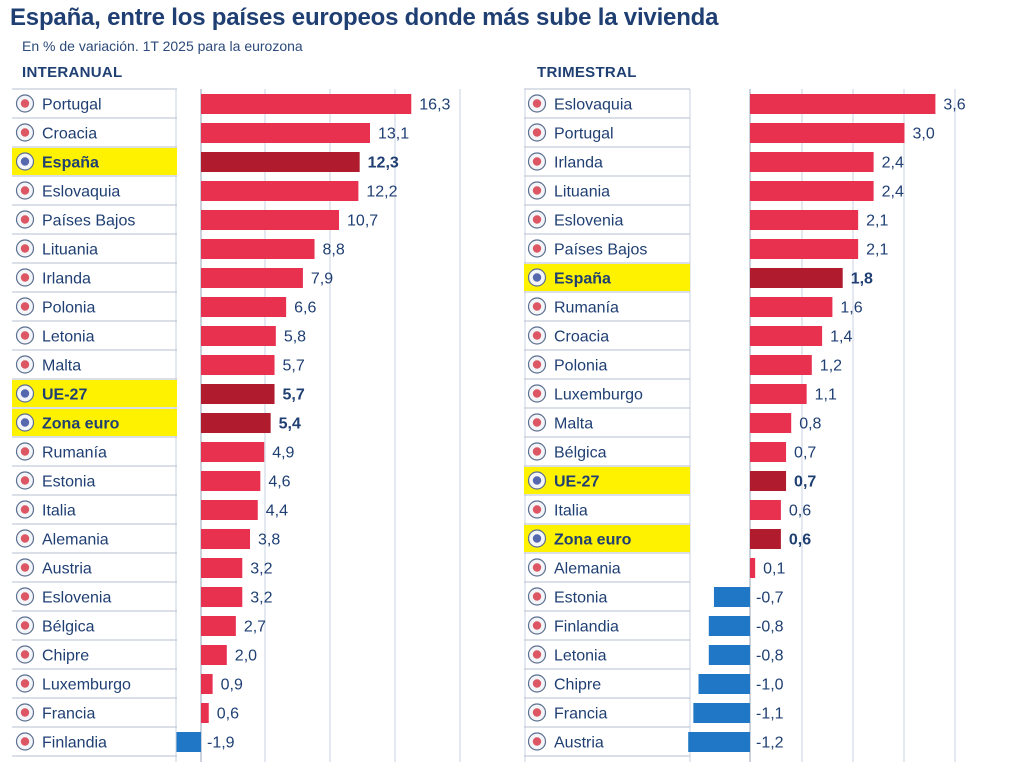  I want to click on flag-dot-icon-trimestral-portugal, so click(537, 132).